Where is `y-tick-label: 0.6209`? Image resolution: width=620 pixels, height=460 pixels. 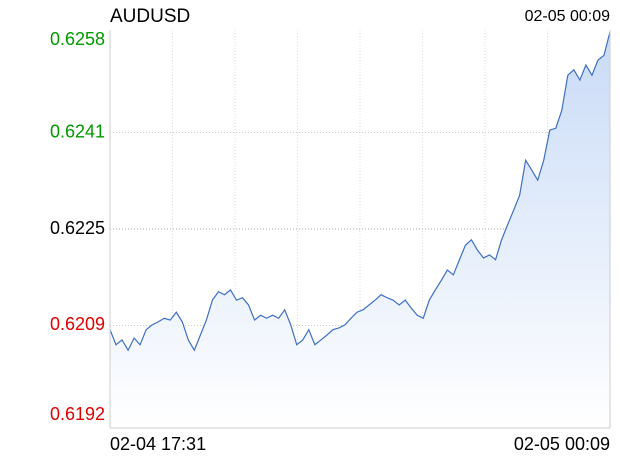 y-tick-label: 0.6209 is located at coordinates (77, 324).